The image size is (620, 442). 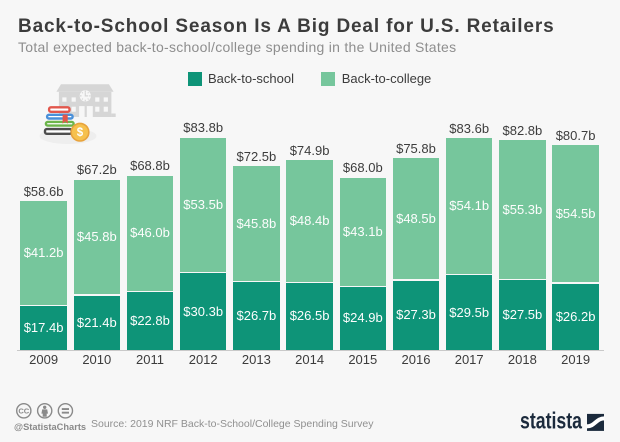 I want to click on svg-text: CC, so click(x=24, y=410).